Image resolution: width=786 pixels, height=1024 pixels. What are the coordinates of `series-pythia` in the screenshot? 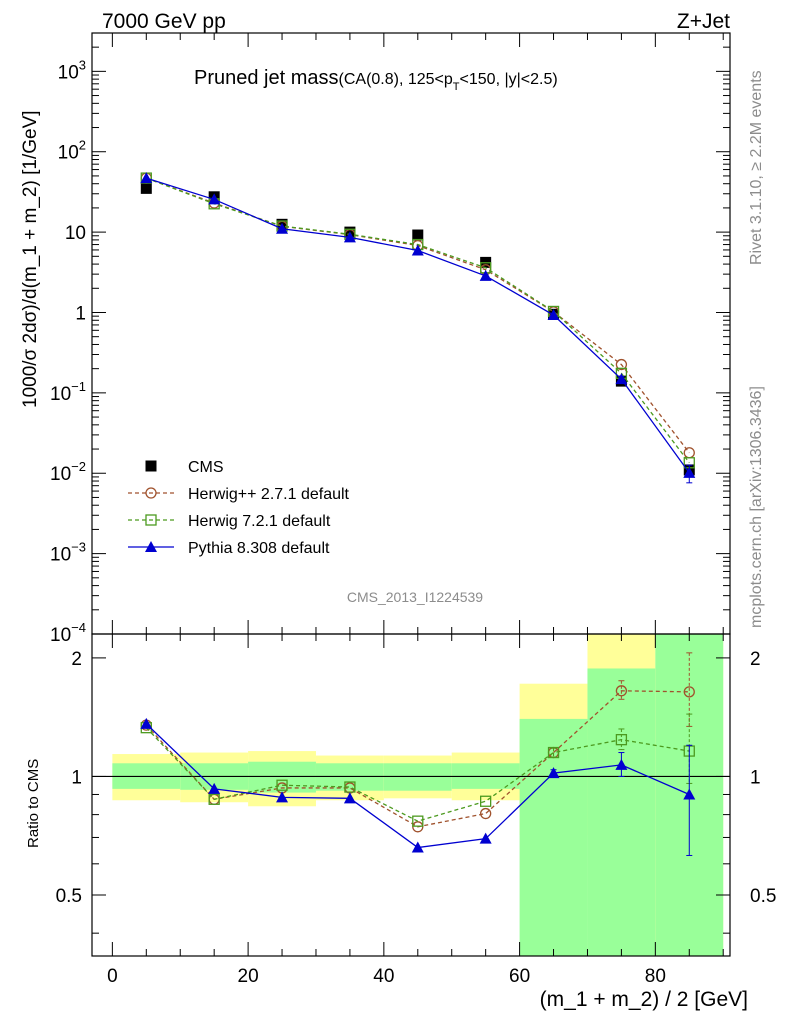 It's located at (418, 786).